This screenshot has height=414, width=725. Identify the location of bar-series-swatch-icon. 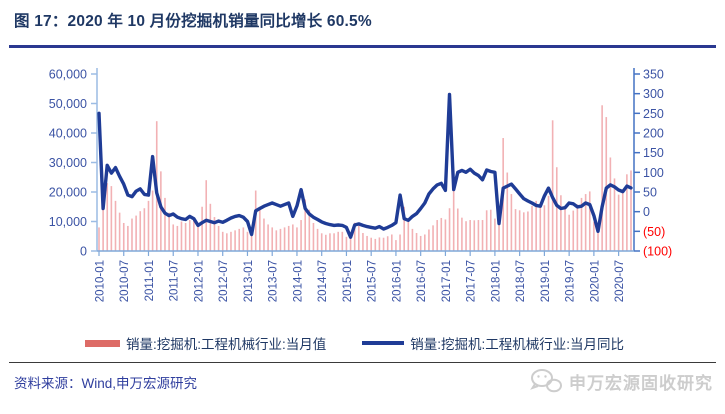
(102, 343).